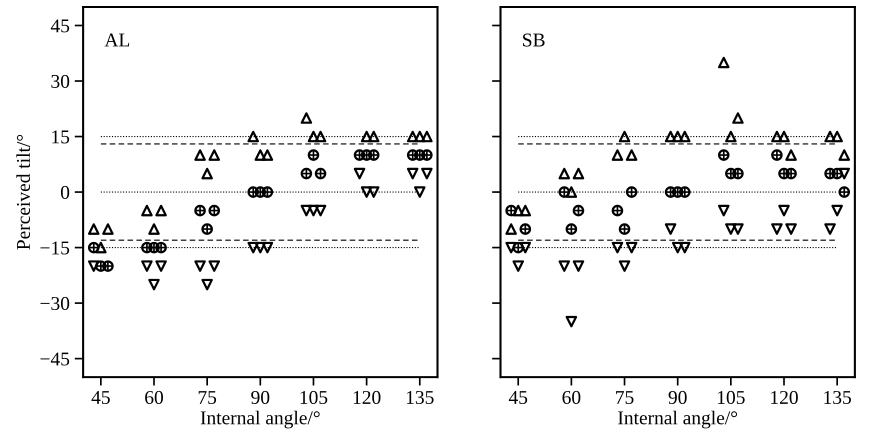 Image resolution: width=875 pixels, height=437 pixels. I want to click on x-axis-title: Internal angle/°, so click(678, 419).